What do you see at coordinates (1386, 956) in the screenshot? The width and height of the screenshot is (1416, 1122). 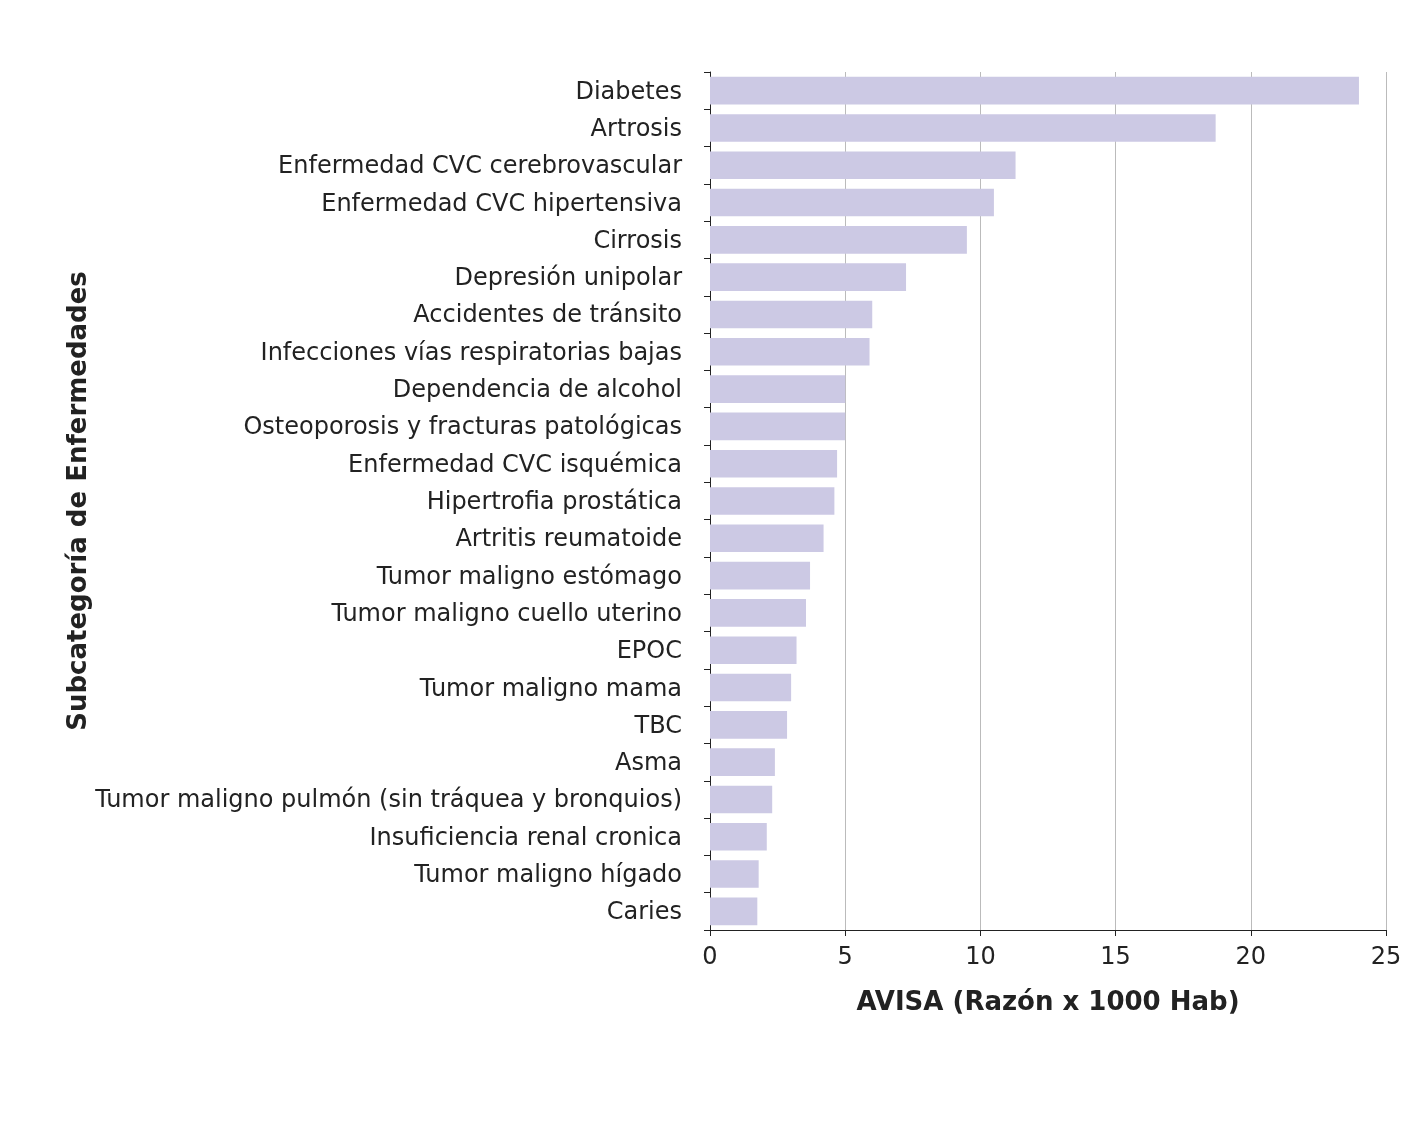 I see `x-tick-label: 25` at bounding box center [1386, 956].